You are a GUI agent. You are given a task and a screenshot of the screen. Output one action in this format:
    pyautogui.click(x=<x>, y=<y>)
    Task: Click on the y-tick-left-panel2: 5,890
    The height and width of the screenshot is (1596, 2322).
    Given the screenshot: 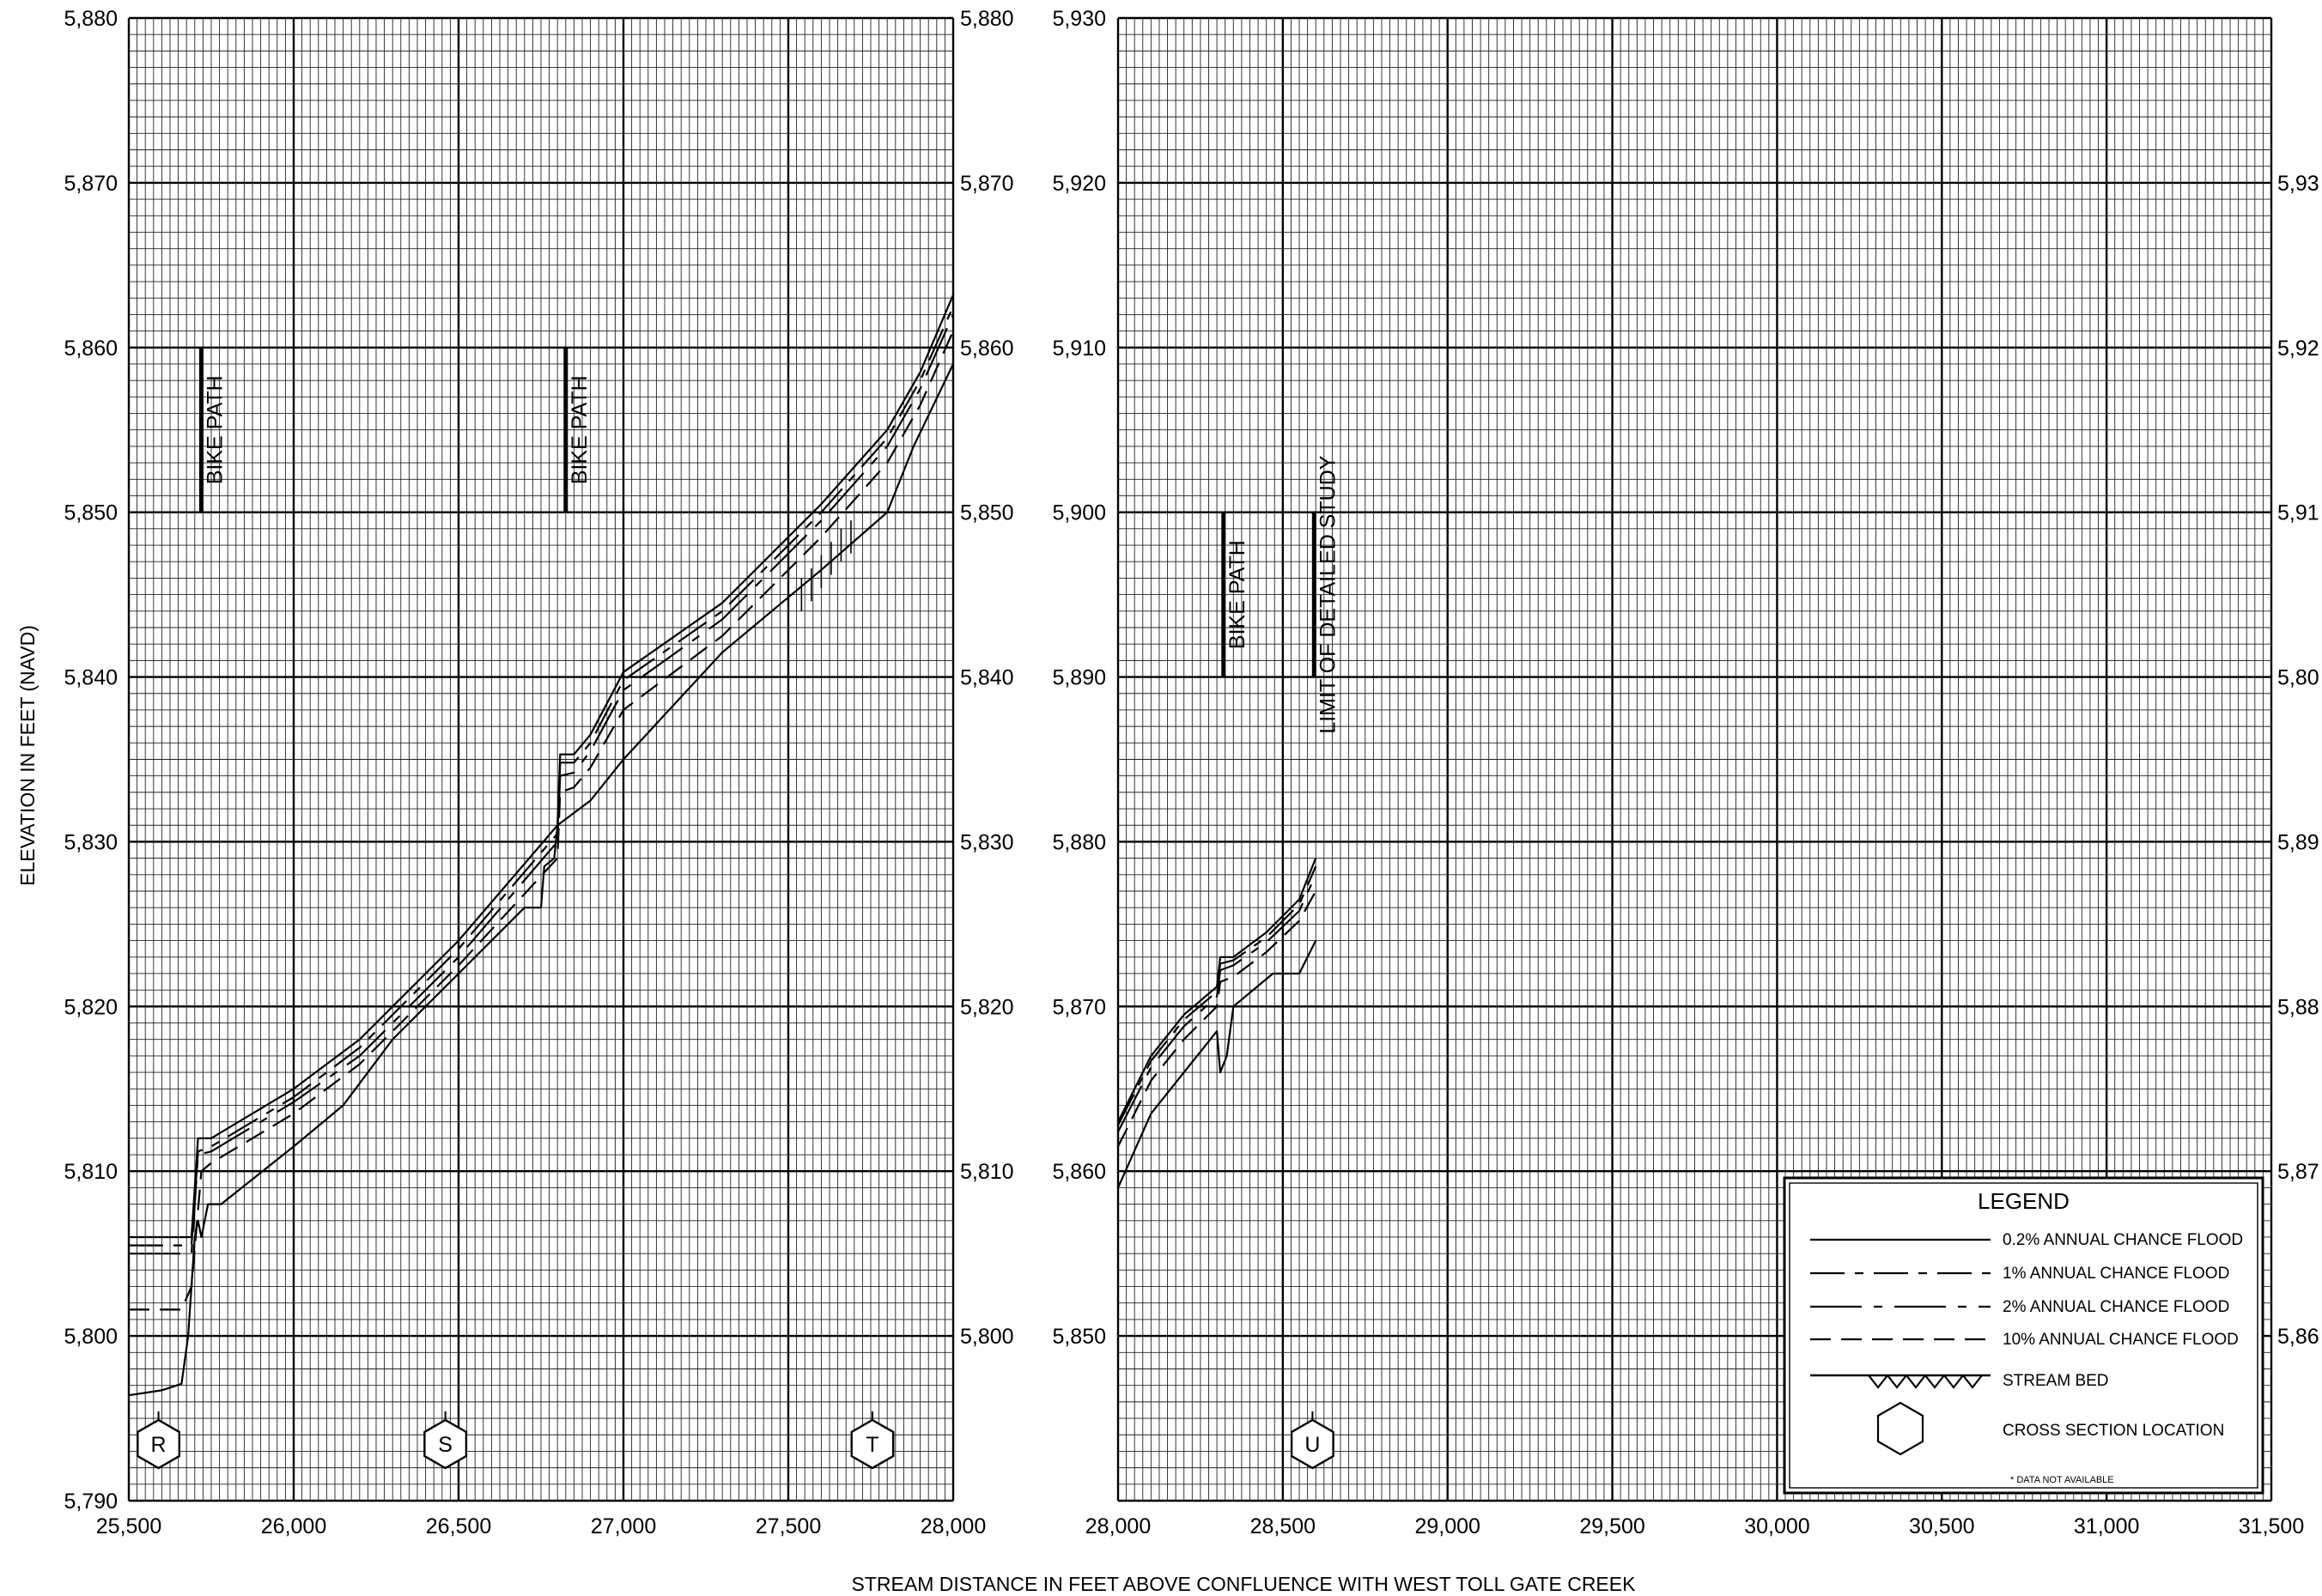 What is the action you would take?
    pyautogui.click(x=1079, y=678)
    